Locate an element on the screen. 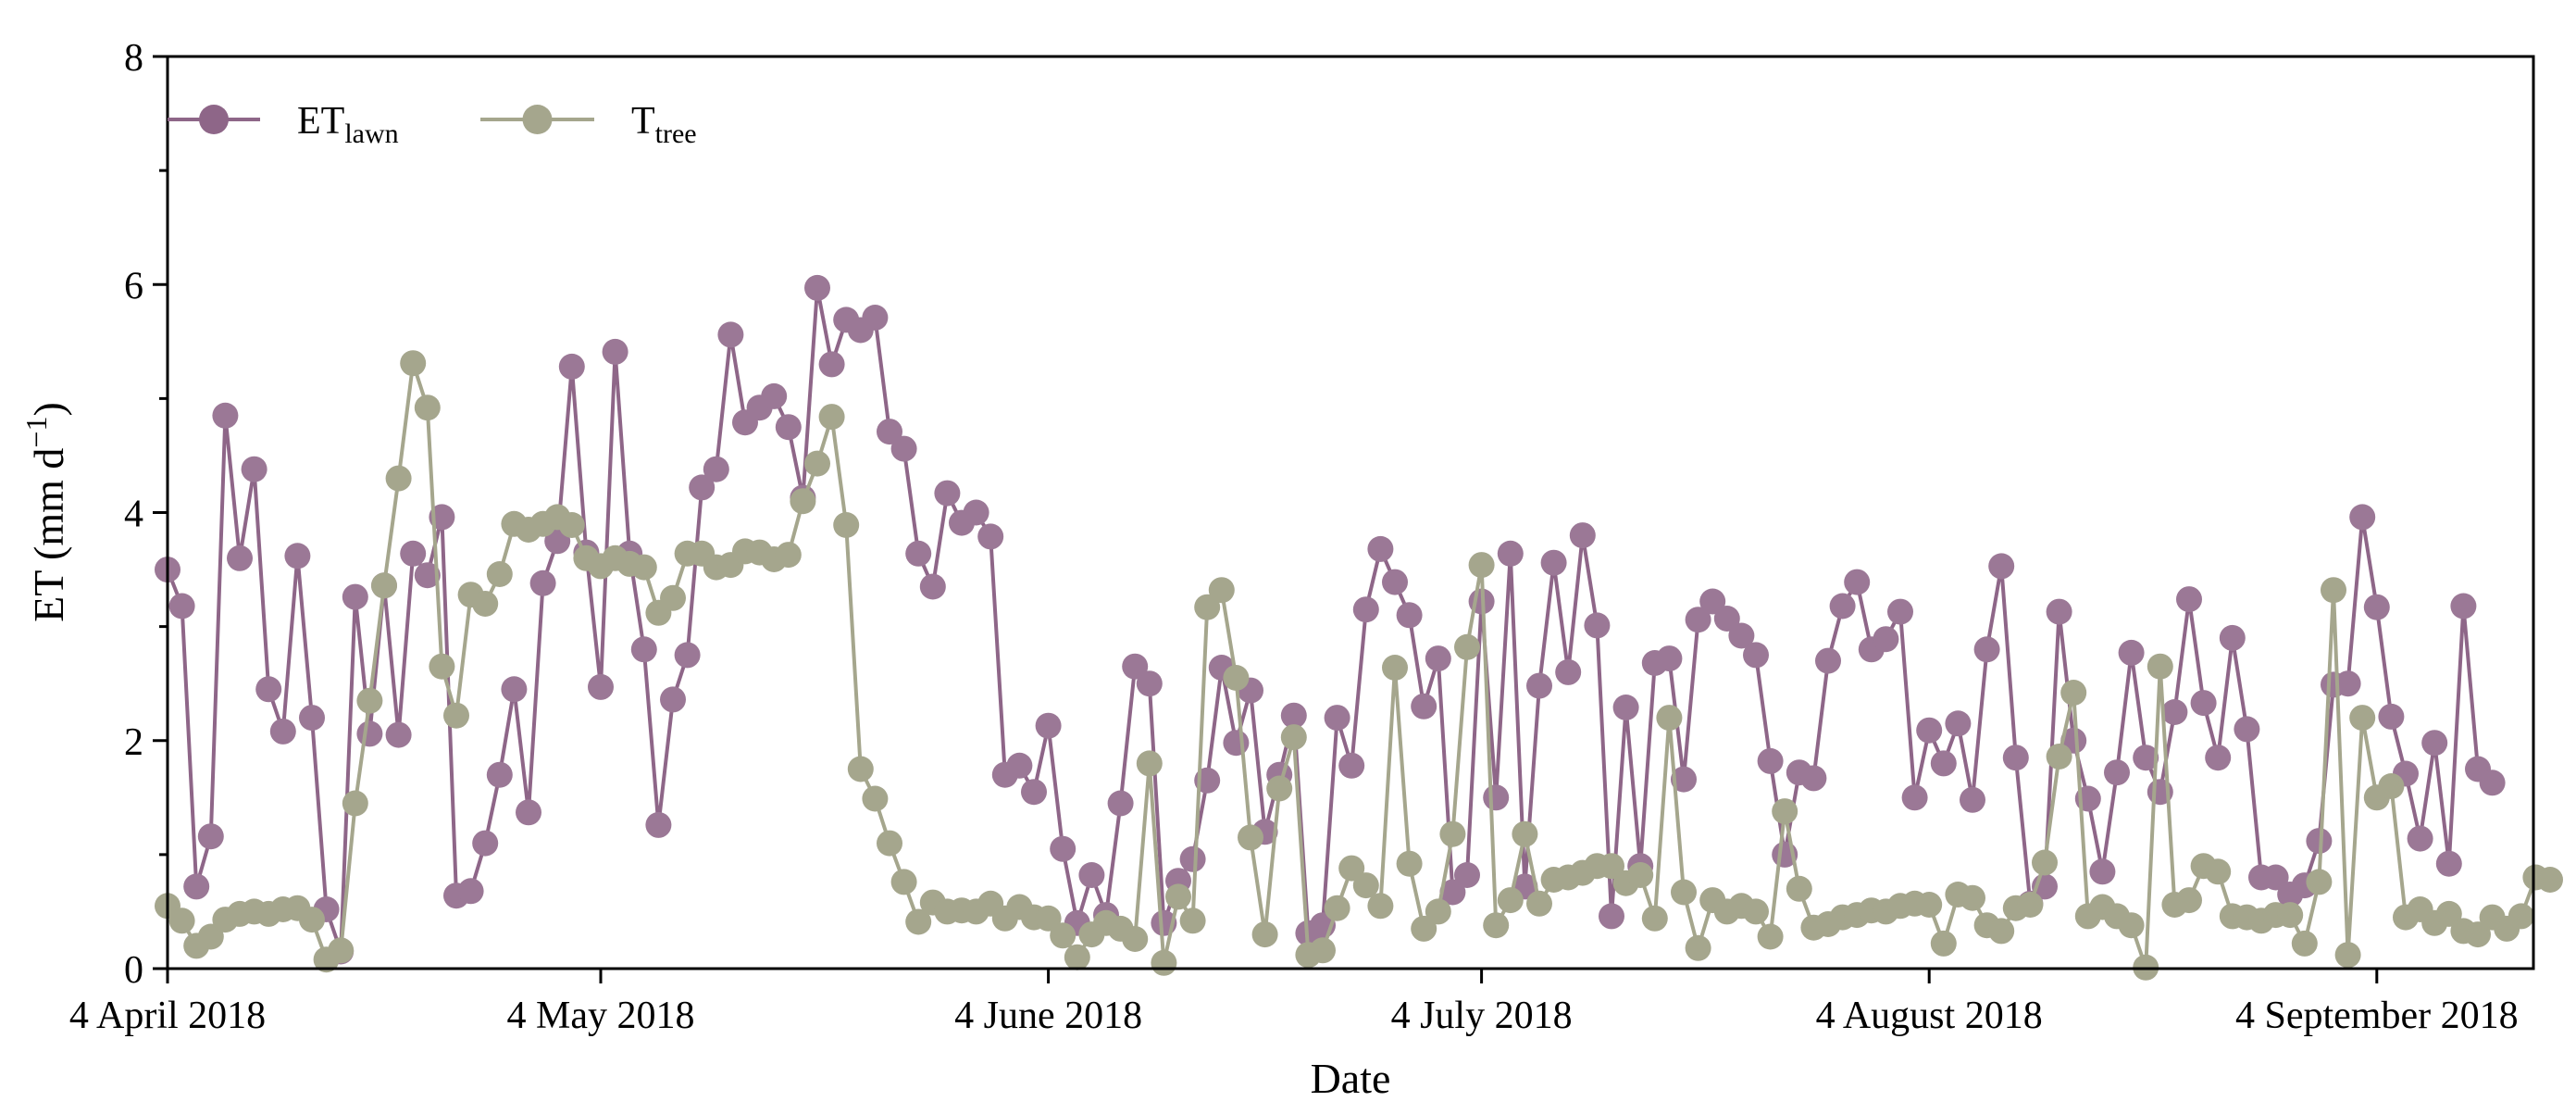 The image size is (2576, 1114). x-tick-label-1: 4 May 2018 is located at coordinates (601, 1016).